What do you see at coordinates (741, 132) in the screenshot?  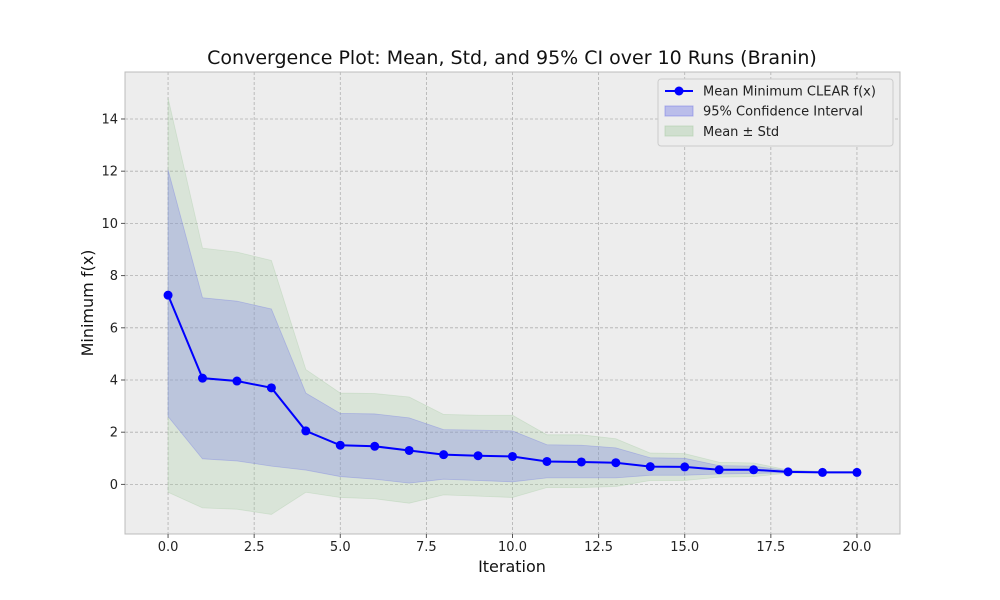 I see `legend-label-std: Mean ± Std` at bounding box center [741, 132].